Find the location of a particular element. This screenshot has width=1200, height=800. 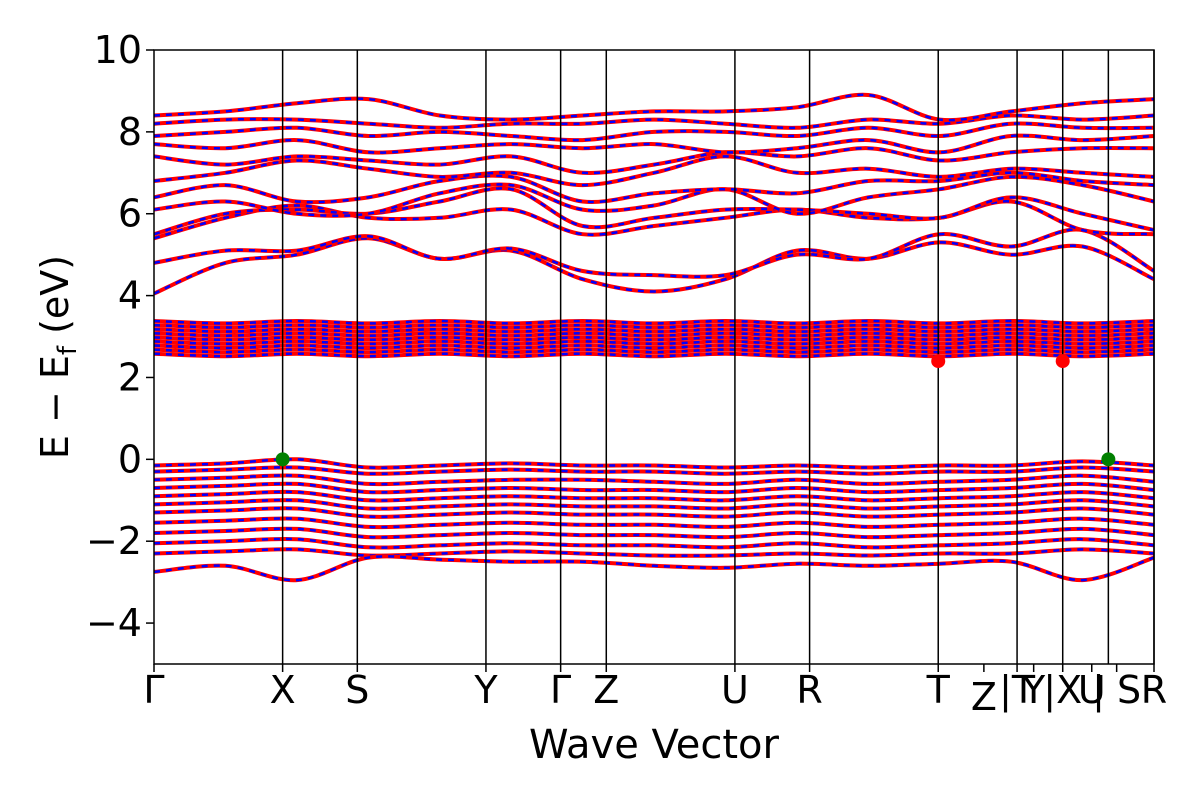

y-axis-ticks: 10 8 6 4 2 0 −2 −4 is located at coordinates (120, 336).